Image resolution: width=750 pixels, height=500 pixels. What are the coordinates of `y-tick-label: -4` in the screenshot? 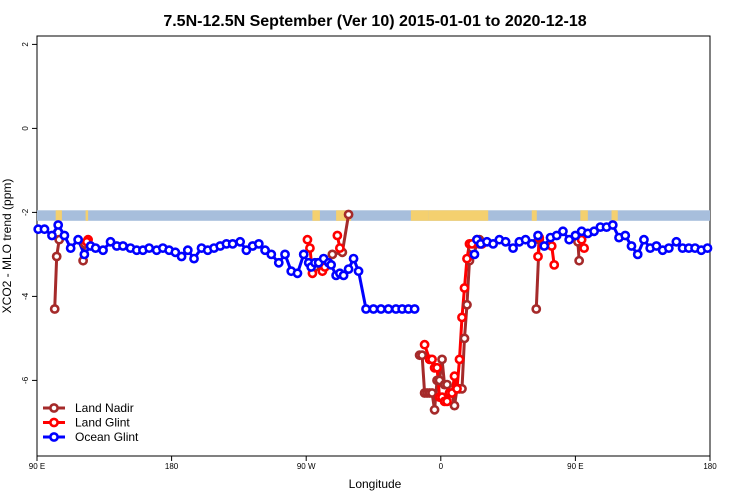 It's located at (25, 296).